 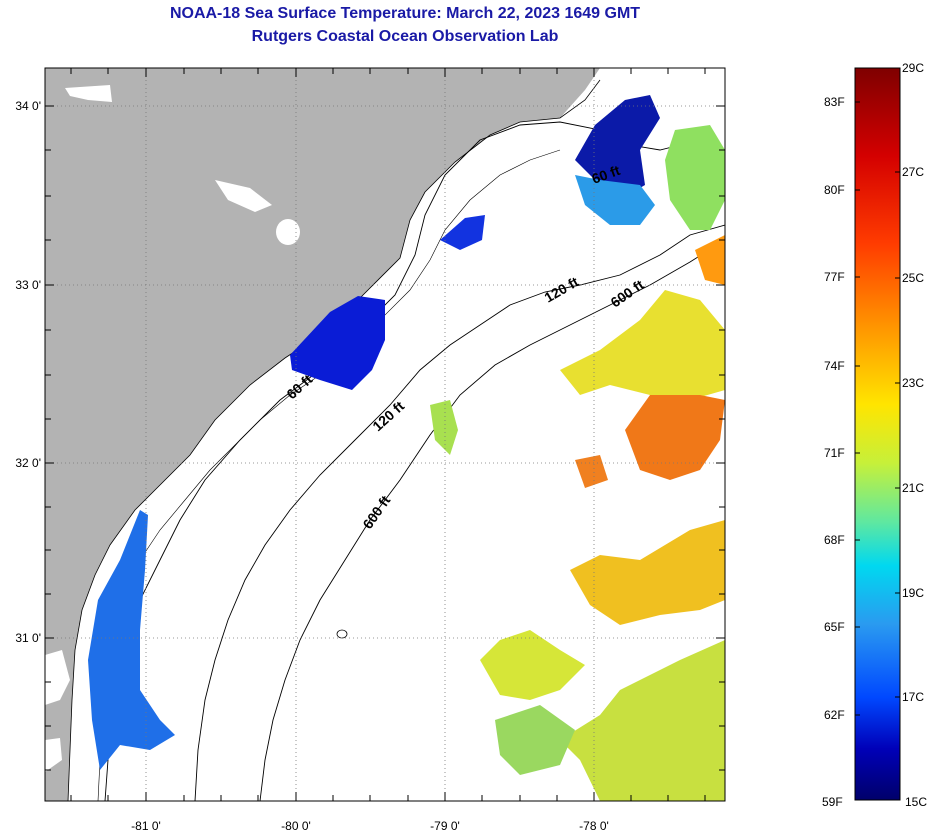 I want to click on sst-patch-warm, so click(x=710, y=260).